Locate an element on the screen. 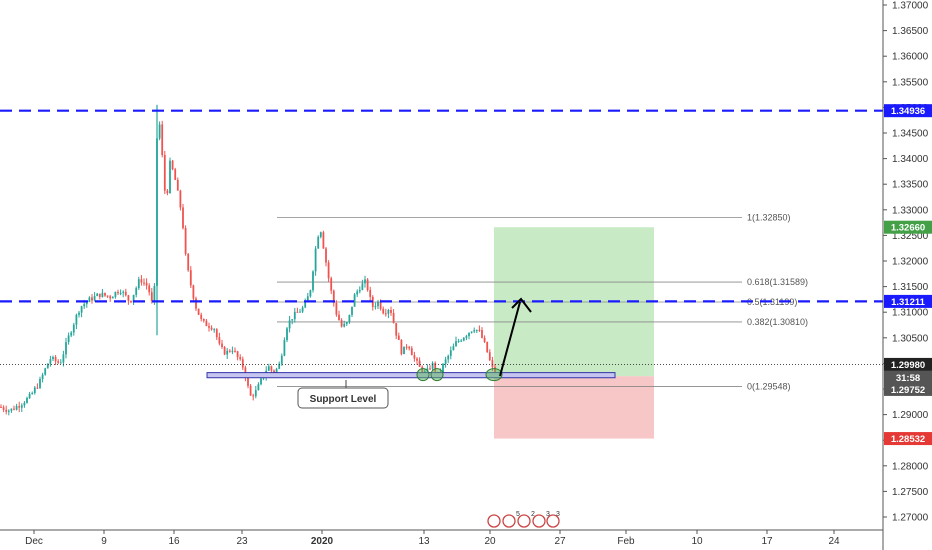 This screenshot has height=550, width=932. price-tick-label: 1.31000 is located at coordinates (910, 313).